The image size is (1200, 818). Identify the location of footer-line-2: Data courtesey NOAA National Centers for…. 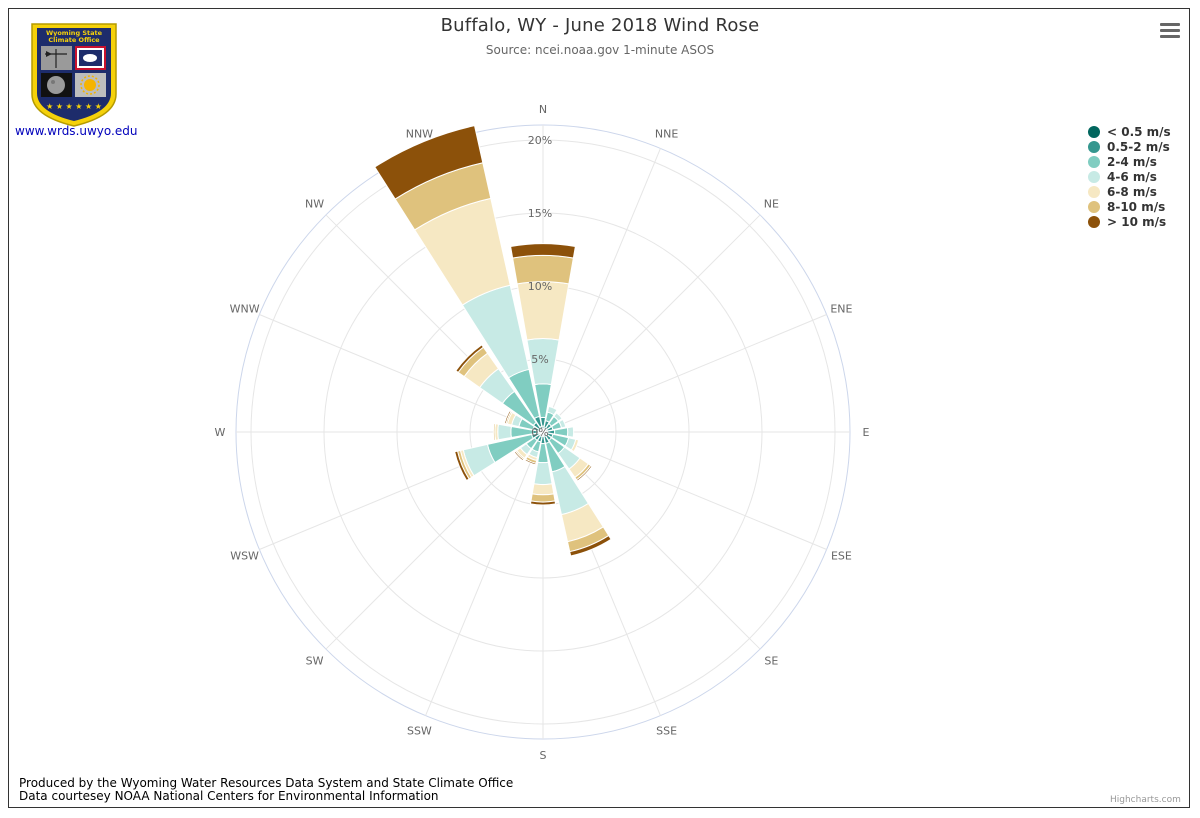
(229, 796).